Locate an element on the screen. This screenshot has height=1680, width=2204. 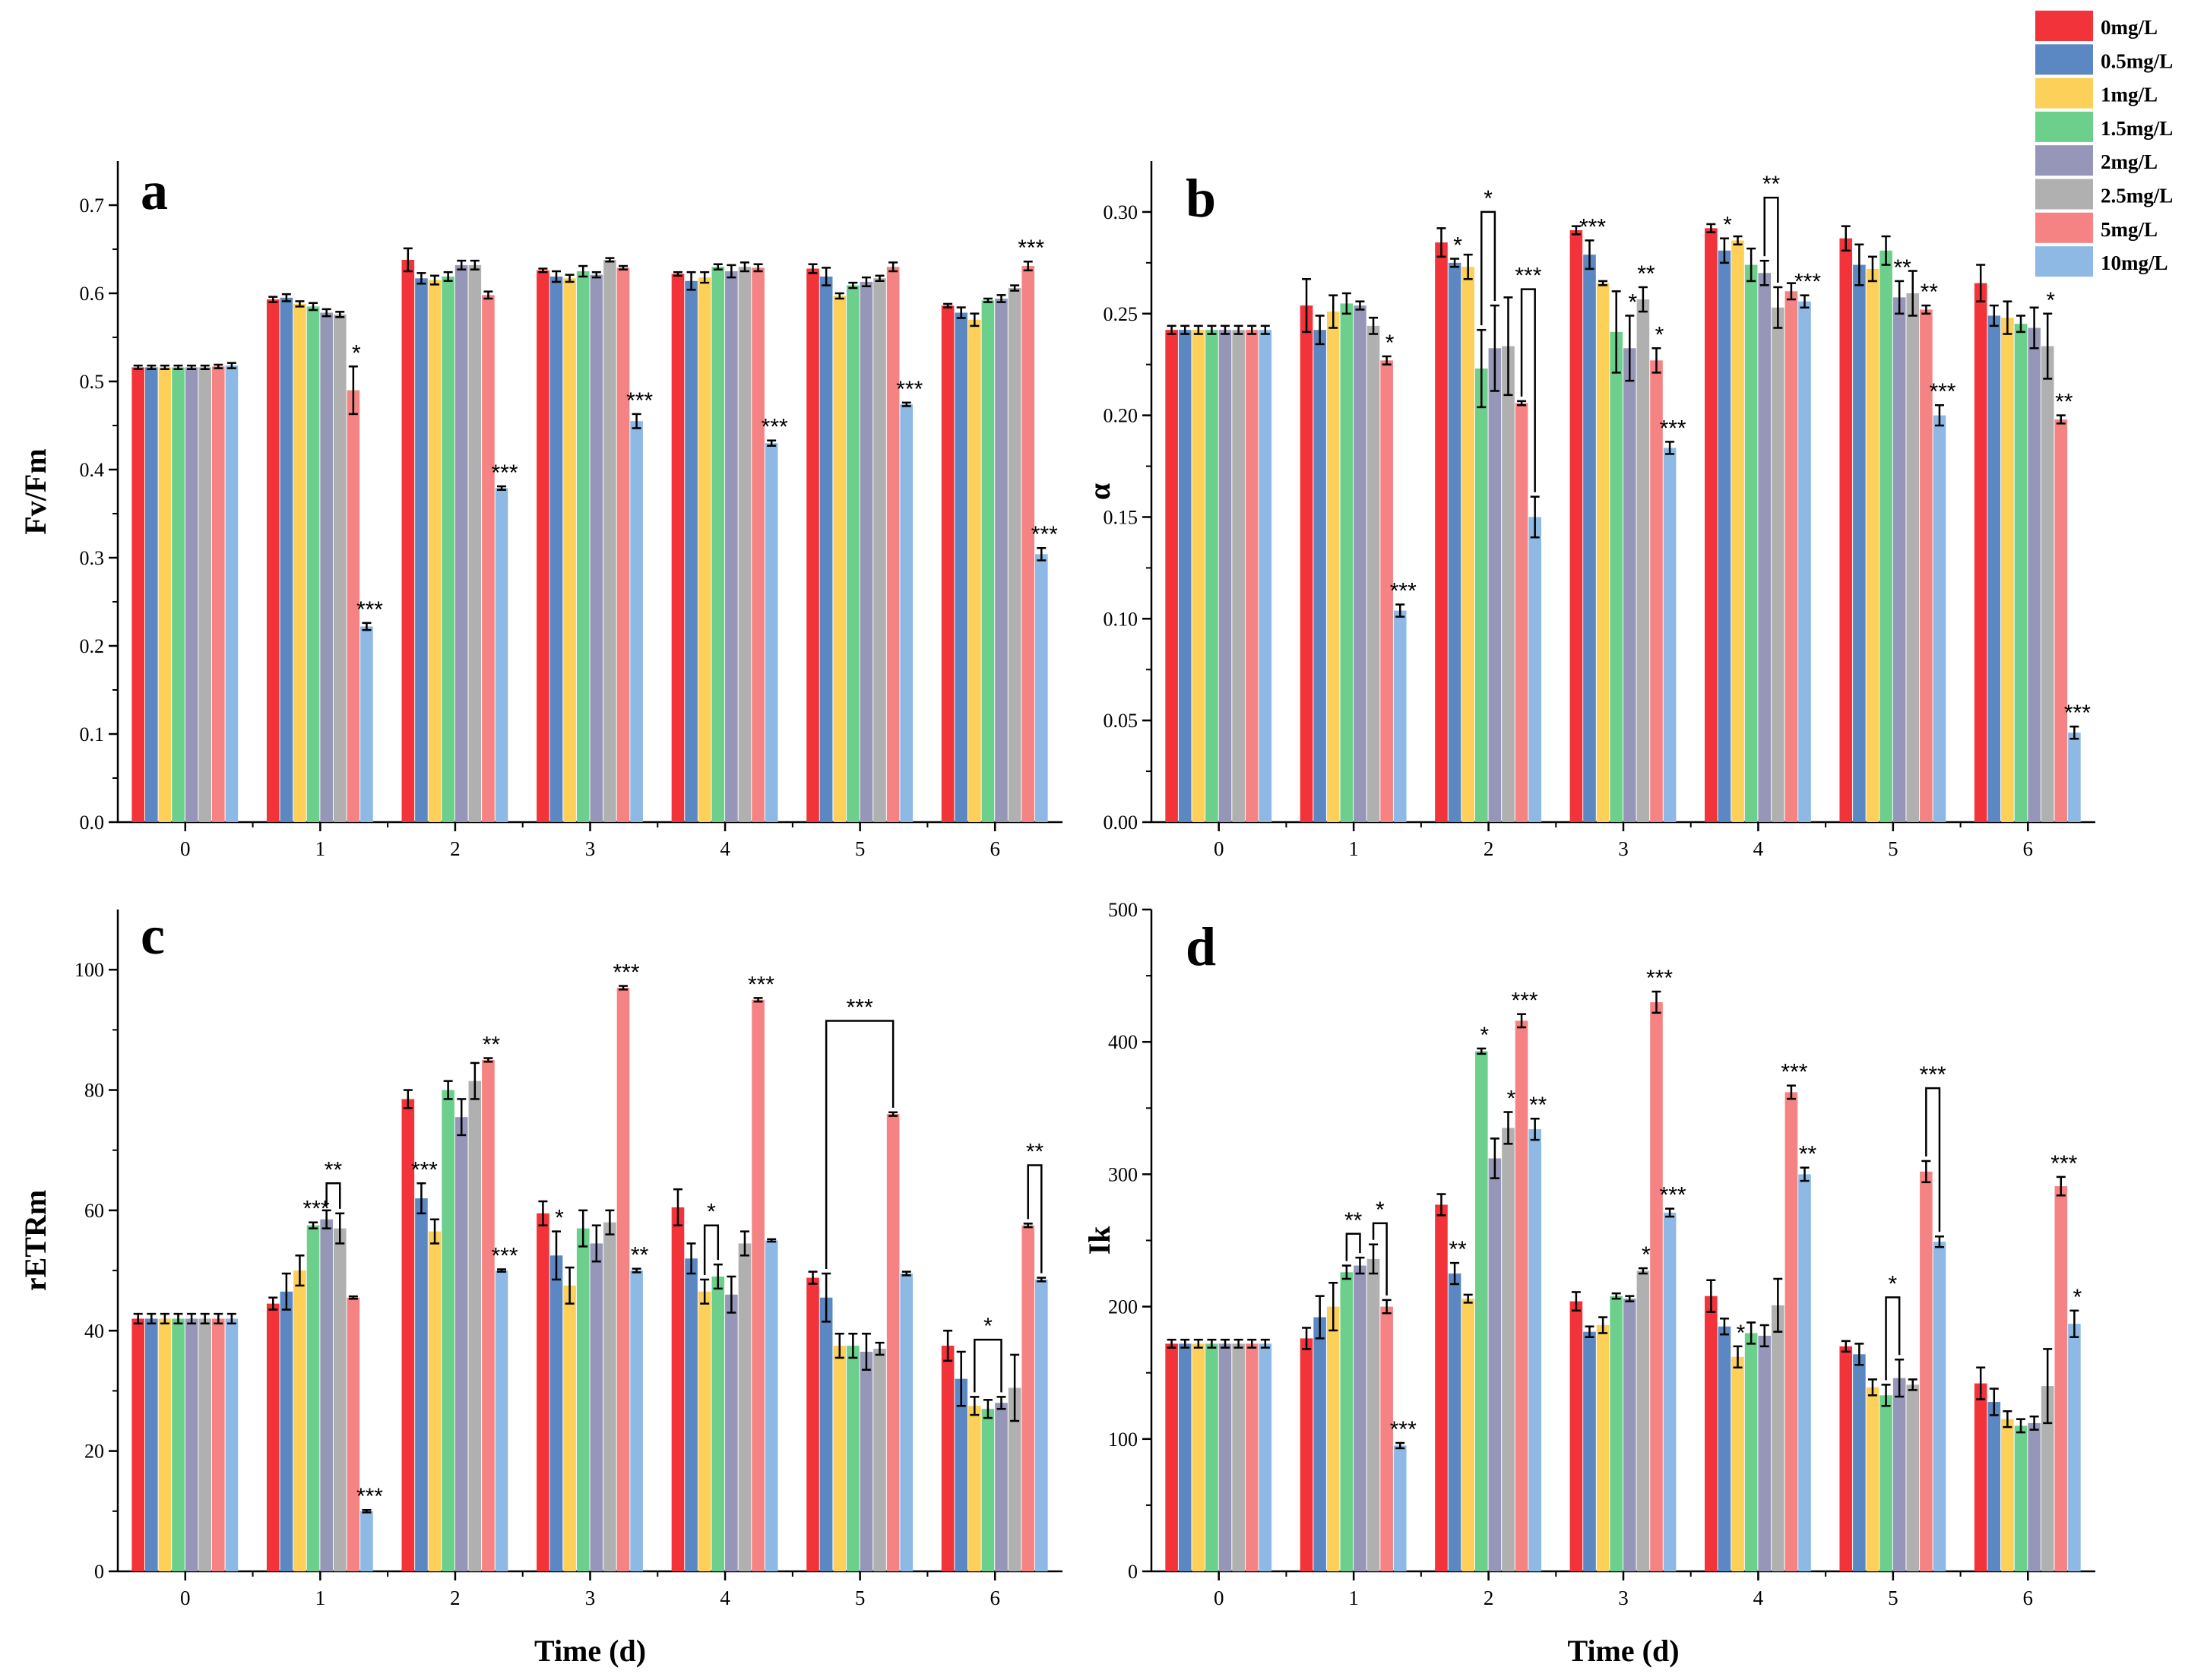
y-tick-label: 200 is located at coordinates (1123, 1307).